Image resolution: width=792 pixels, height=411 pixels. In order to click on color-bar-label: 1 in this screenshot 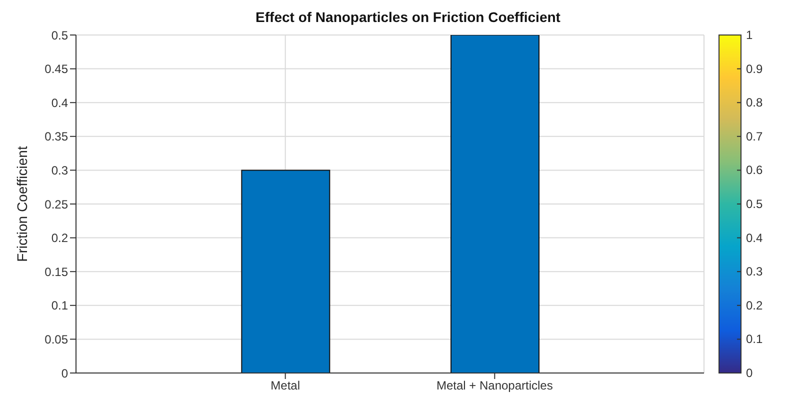, I will do `click(749, 35)`.